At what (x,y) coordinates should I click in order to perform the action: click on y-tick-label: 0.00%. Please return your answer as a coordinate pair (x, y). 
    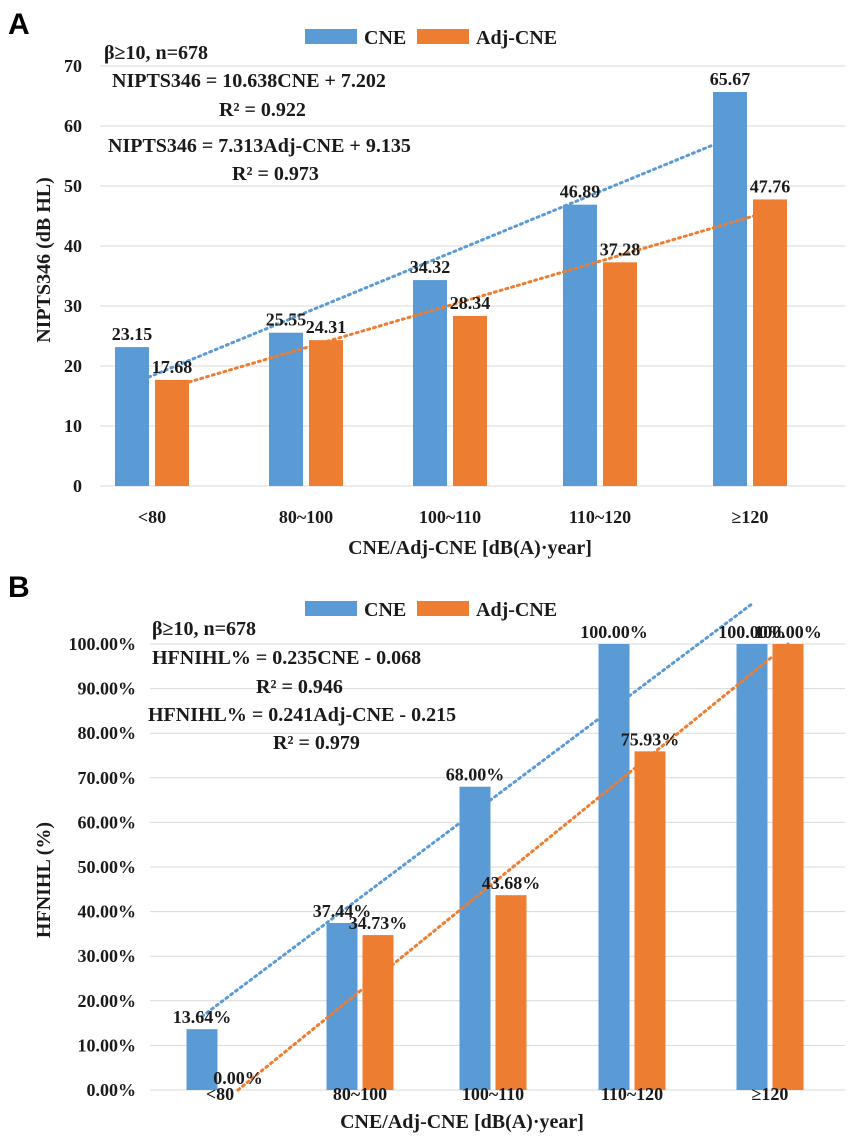
    Looking at the image, I should click on (112, 1090).